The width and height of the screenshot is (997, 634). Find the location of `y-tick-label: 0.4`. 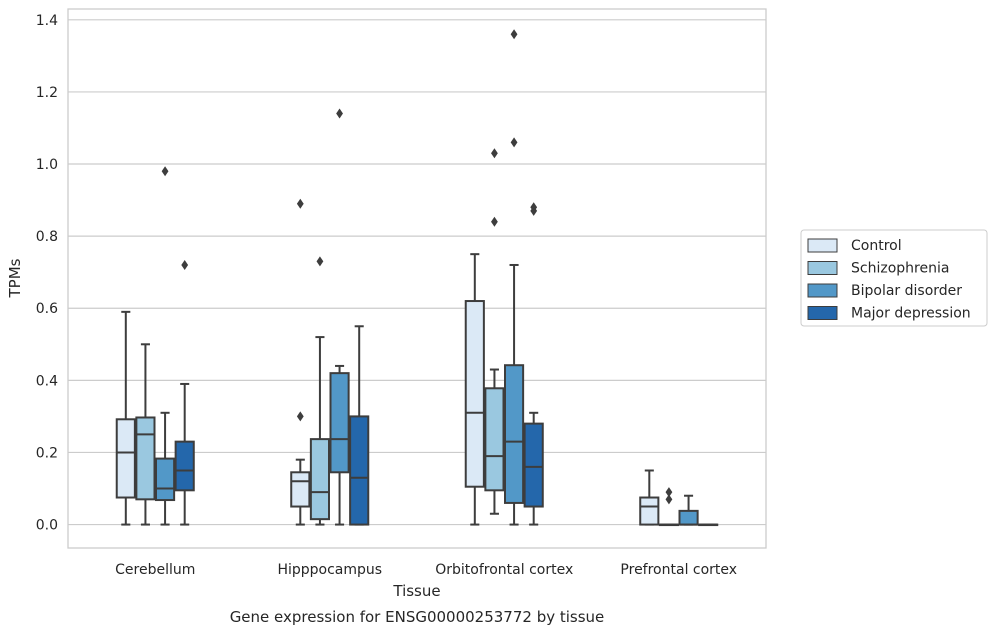

y-tick-label: 0.4 is located at coordinates (47, 381).